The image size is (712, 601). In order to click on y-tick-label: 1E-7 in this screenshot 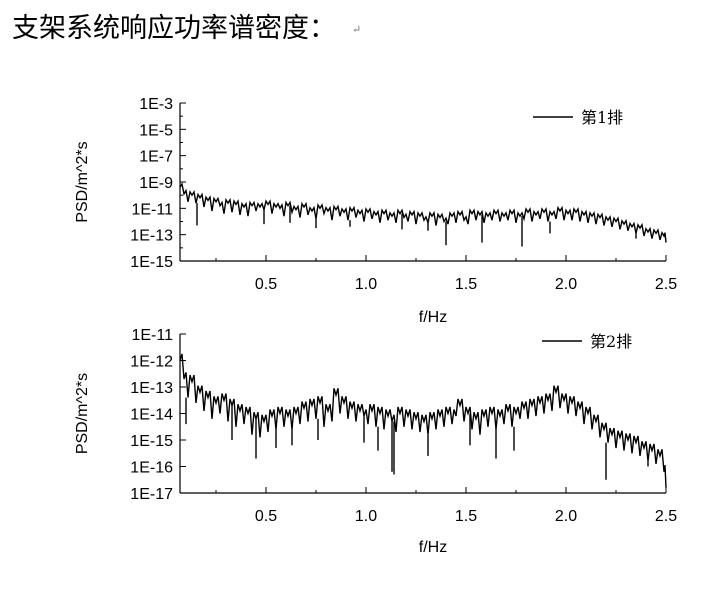, I will do `click(156, 157)`.